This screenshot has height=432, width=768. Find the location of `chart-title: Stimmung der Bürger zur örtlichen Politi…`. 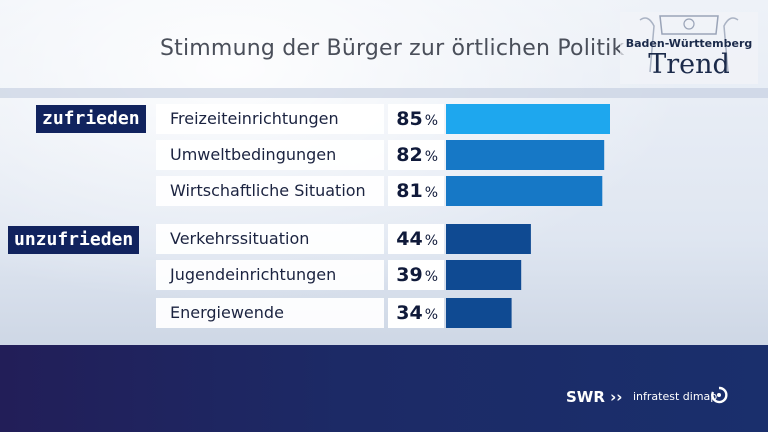

chart-title: Stimmung der Bürger zur örtlichen Politi… is located at coordinates (392, 48).